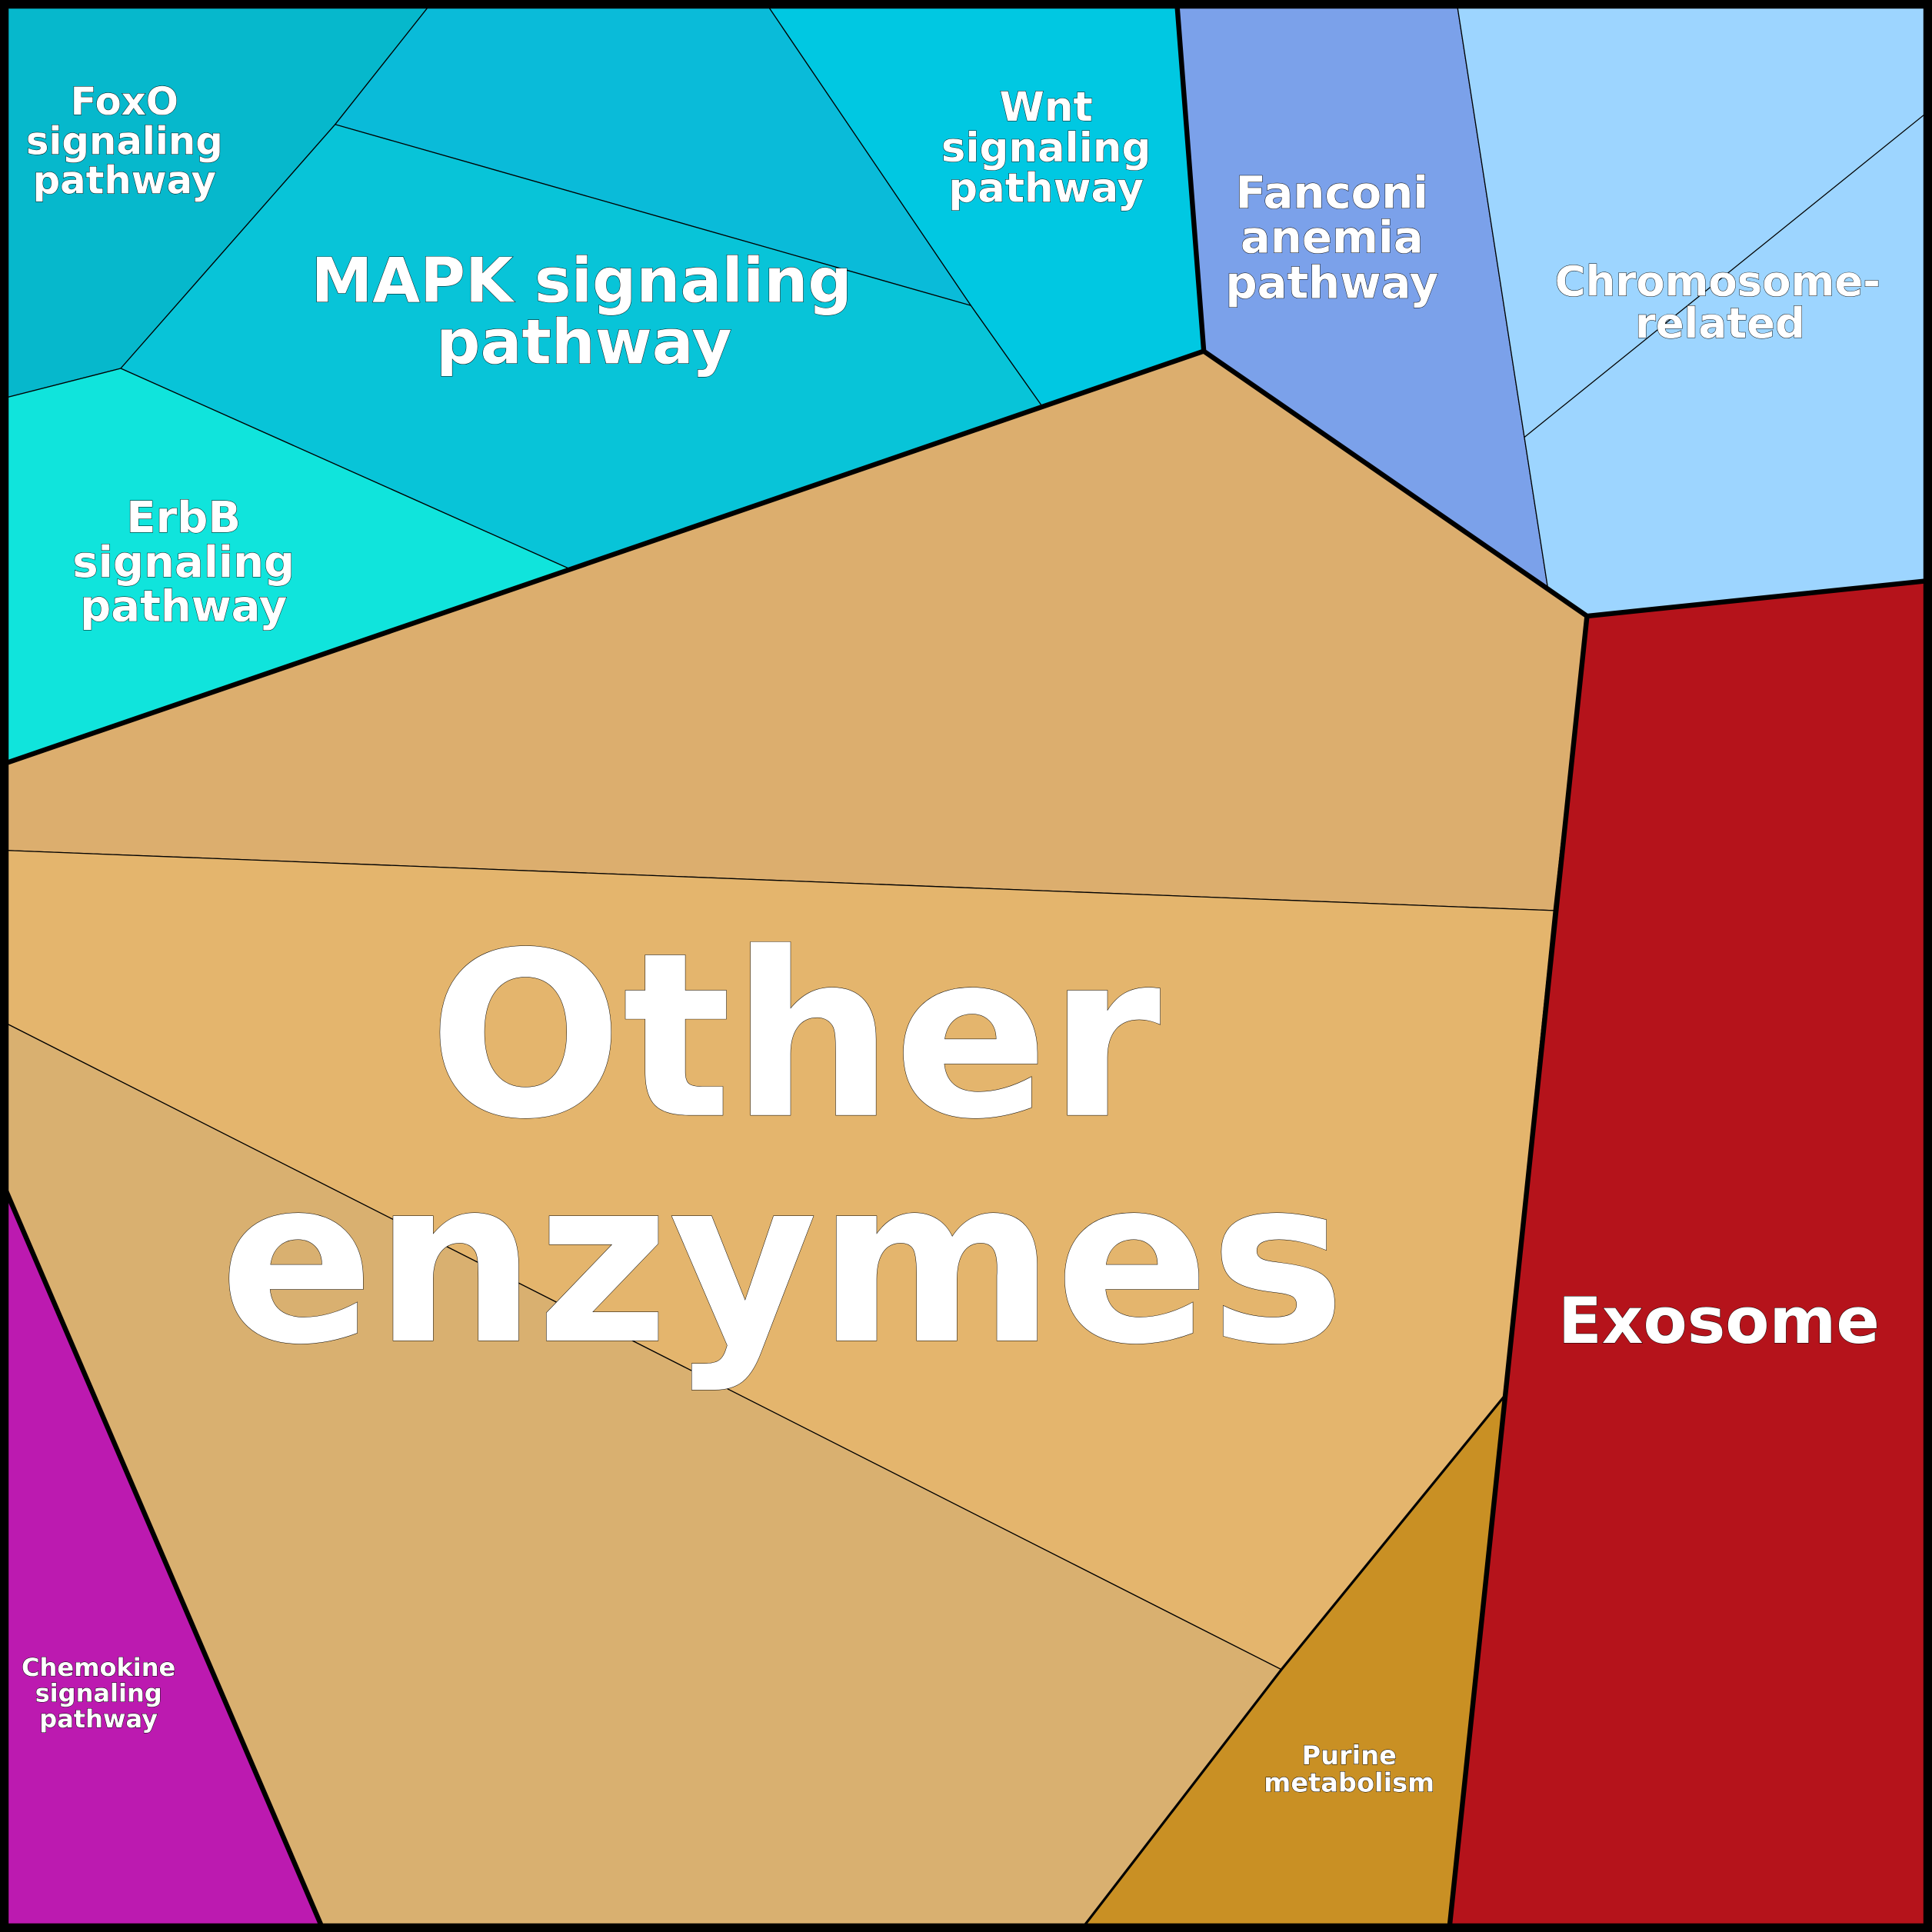  I want to click on label-line: Exosome, so click(1719, 1321).